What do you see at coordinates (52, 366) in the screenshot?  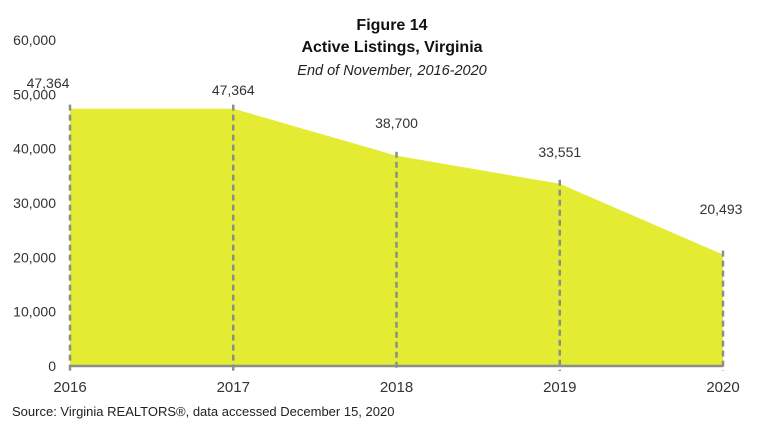 I see `y-tick-label: 0` at bounding box center [52, 366].